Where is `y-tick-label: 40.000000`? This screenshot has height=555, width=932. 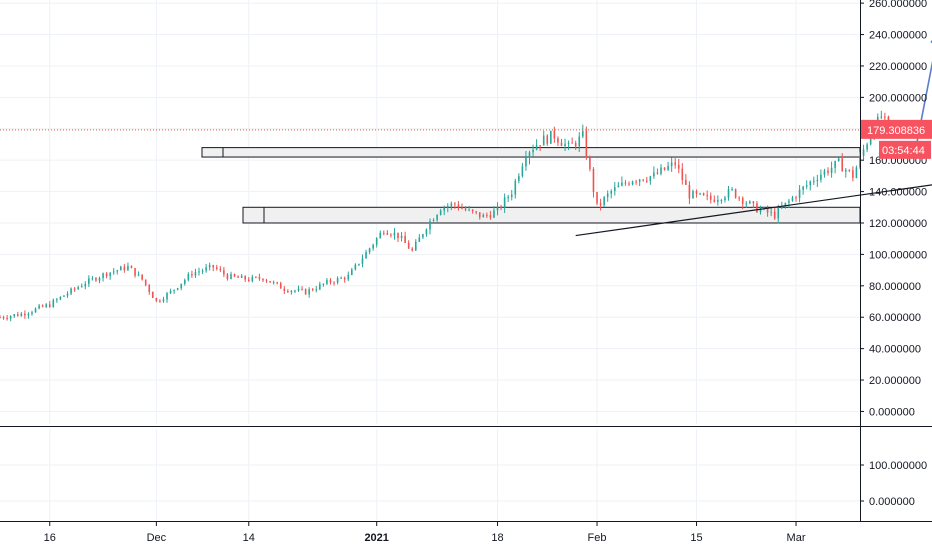
y-tick-label: 40.000000 is located at coordinates (895, 350).